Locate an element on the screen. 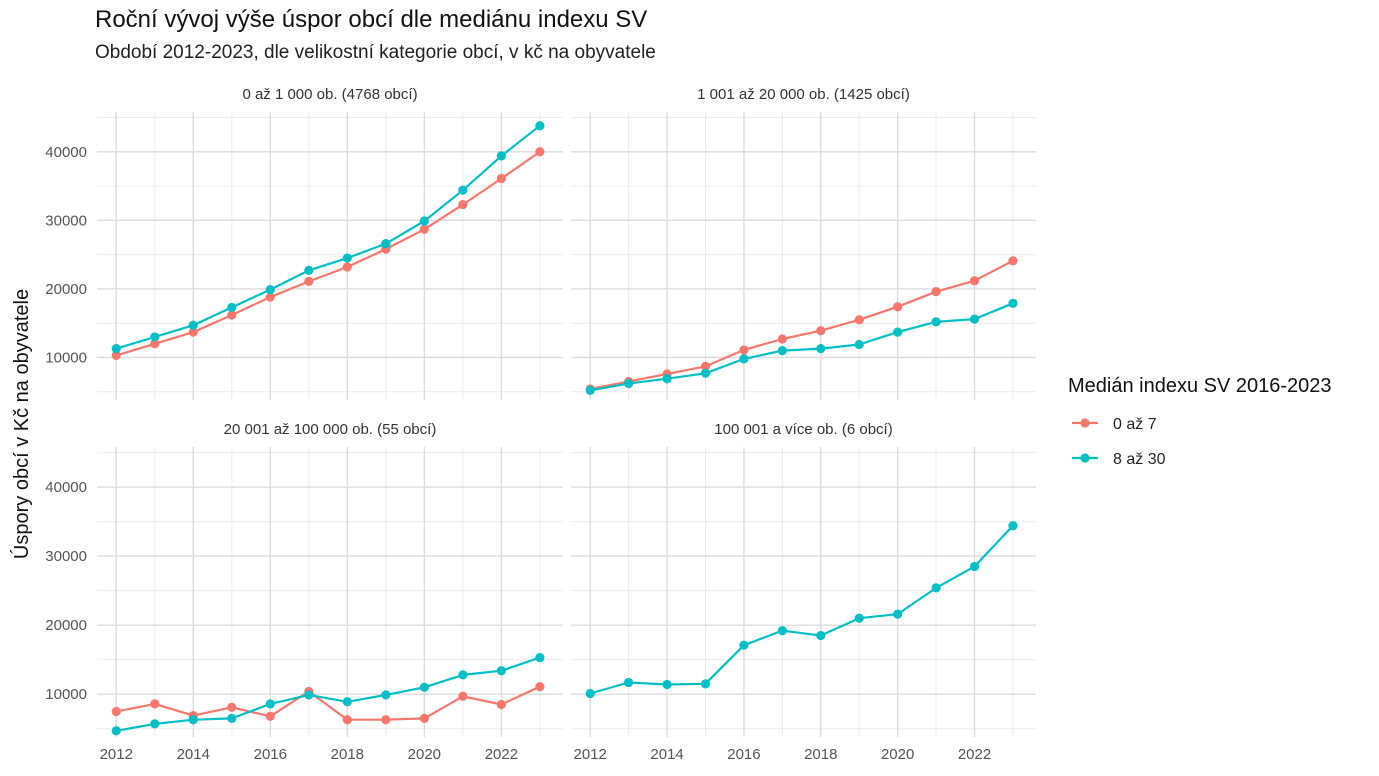 Image resolution: width=1379 pixels, height=776 pixels. legend-label: 8 až 30 is located at coordinates (1139, 459).